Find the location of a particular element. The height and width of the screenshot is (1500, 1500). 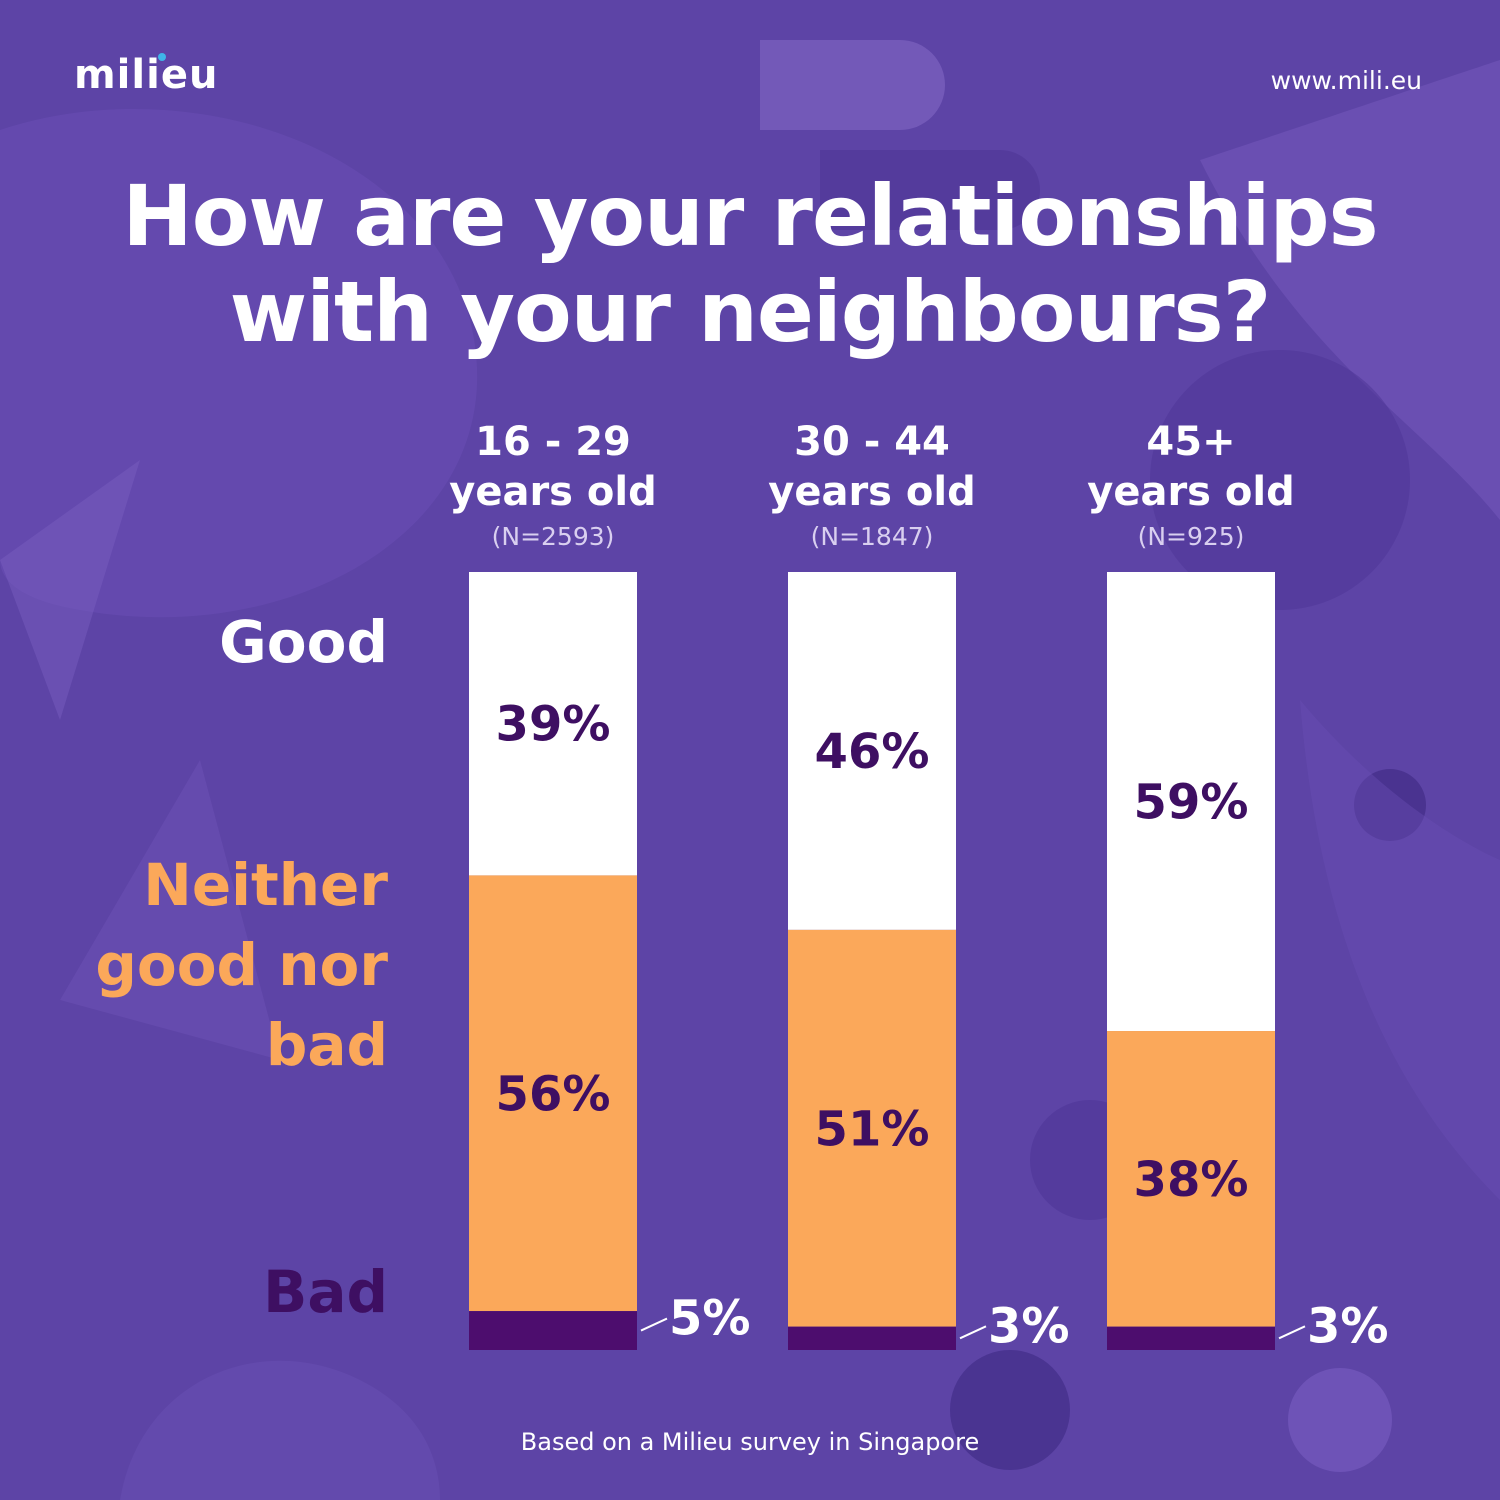

value-label-bad-1: 5% is located at coordinates (710, 1319).